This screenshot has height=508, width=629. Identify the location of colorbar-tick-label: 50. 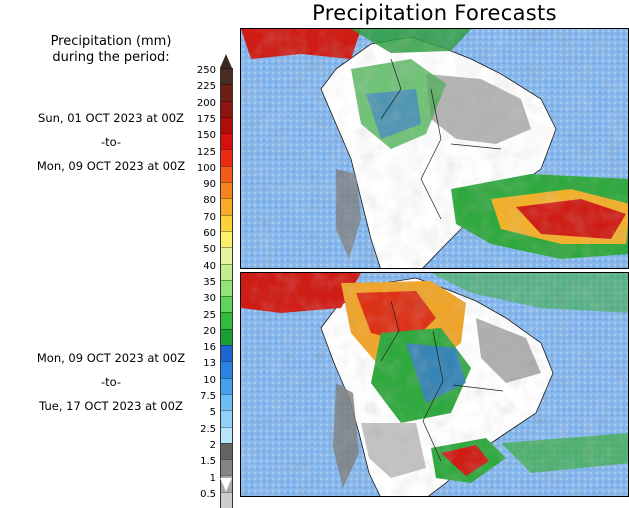
(209, 250).